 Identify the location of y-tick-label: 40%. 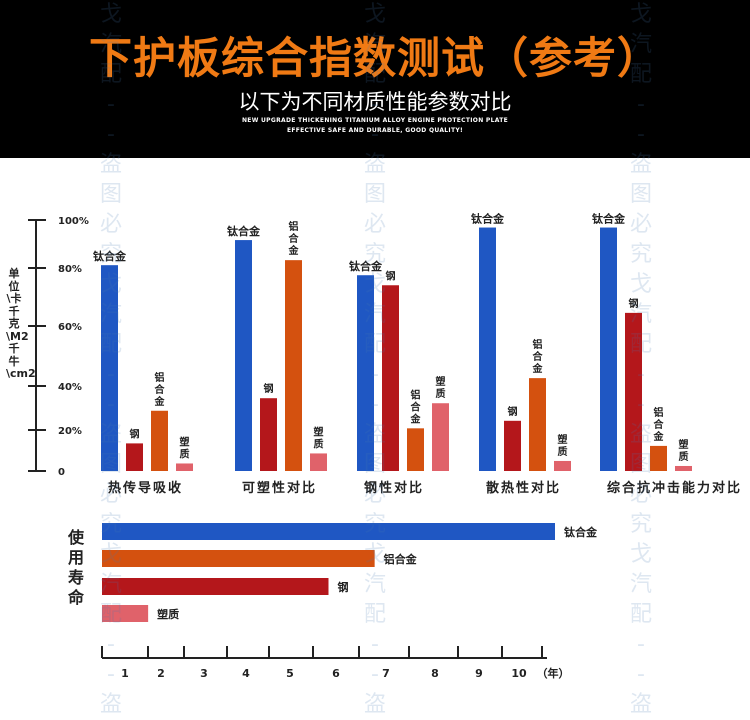
(70, 387).